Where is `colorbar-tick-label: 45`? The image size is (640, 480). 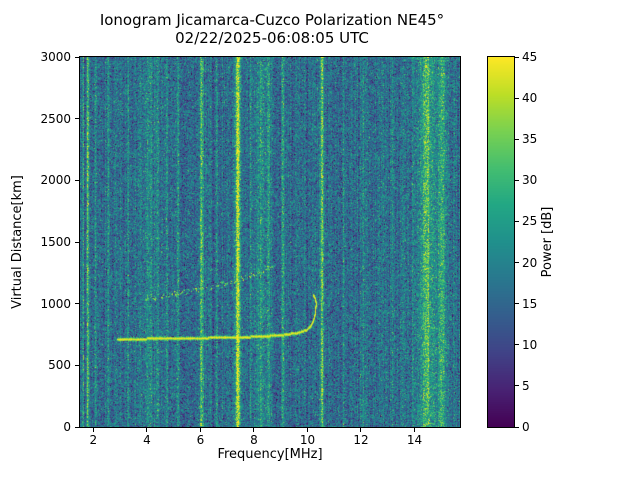 colorbar-tick-label: 45 is located at coordinates (530, 57).